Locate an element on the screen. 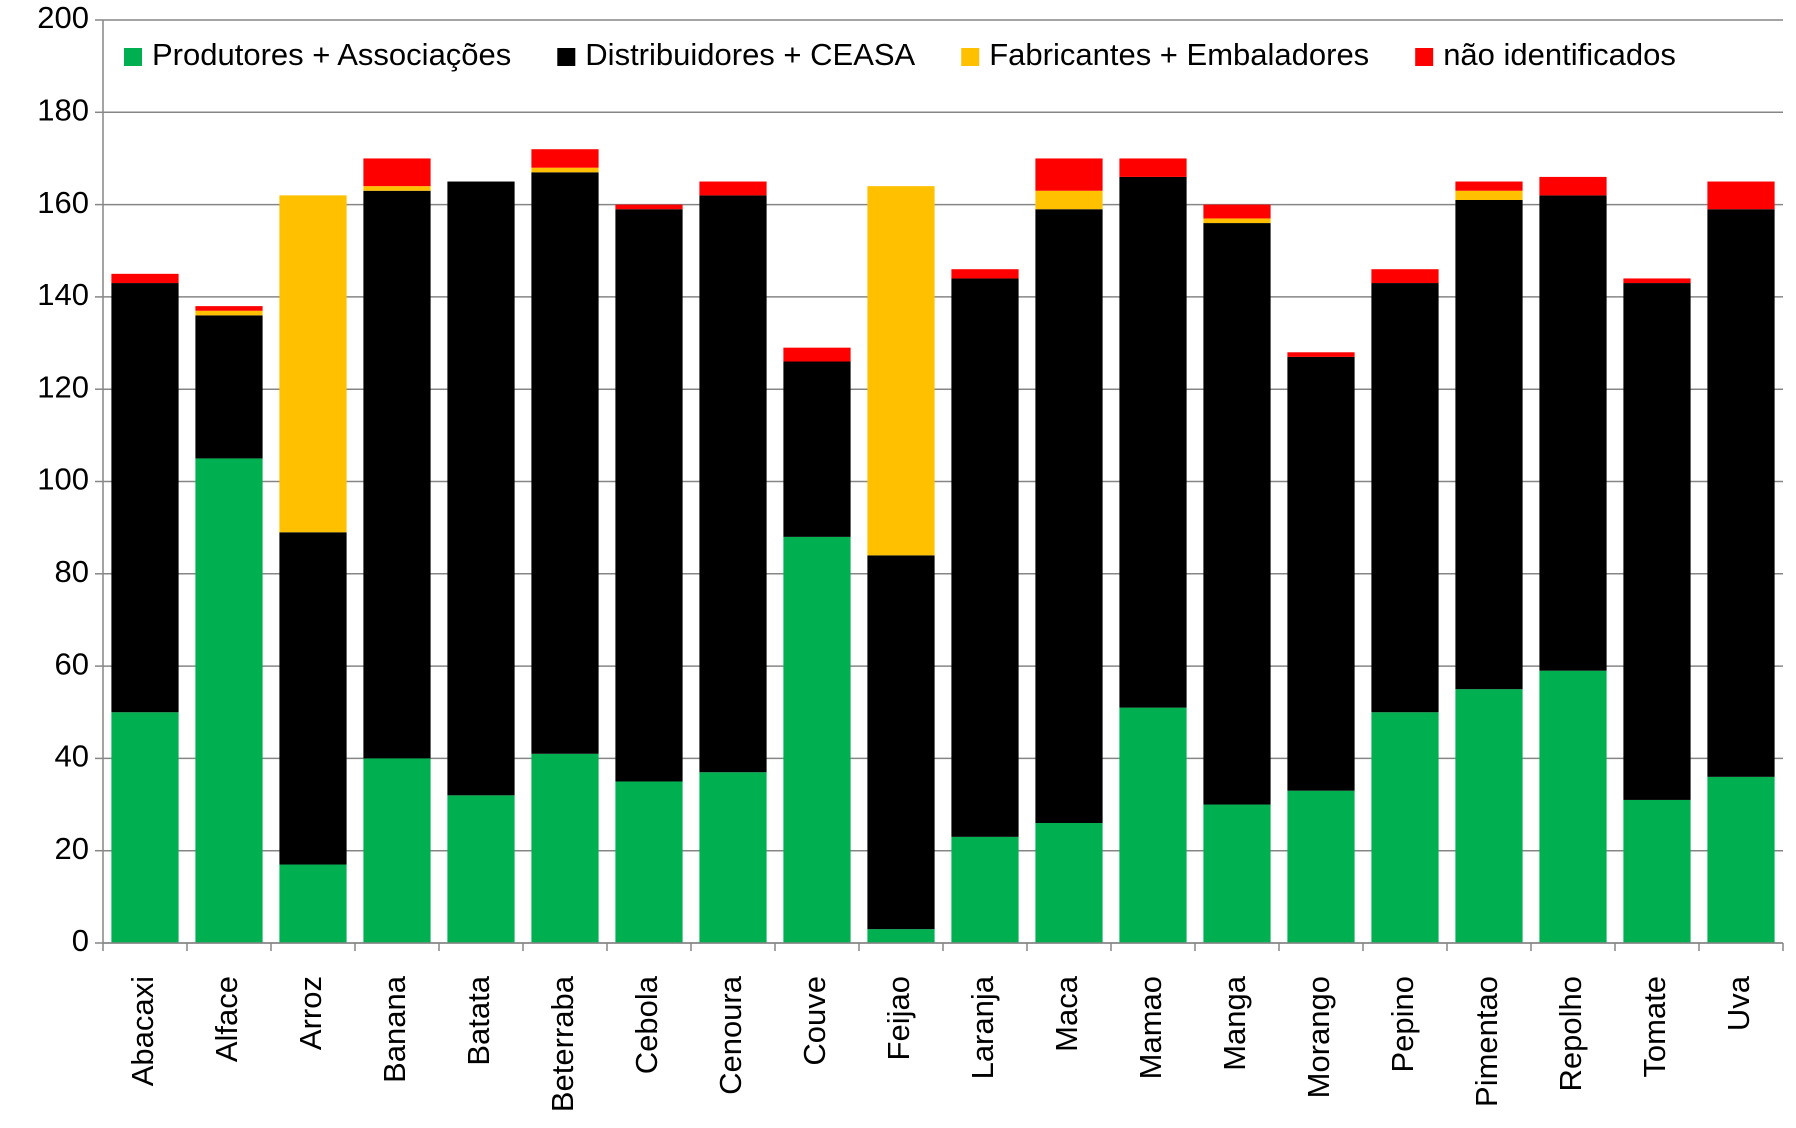  x-tick-label: Feijao is located at coordinates (898, 1018).